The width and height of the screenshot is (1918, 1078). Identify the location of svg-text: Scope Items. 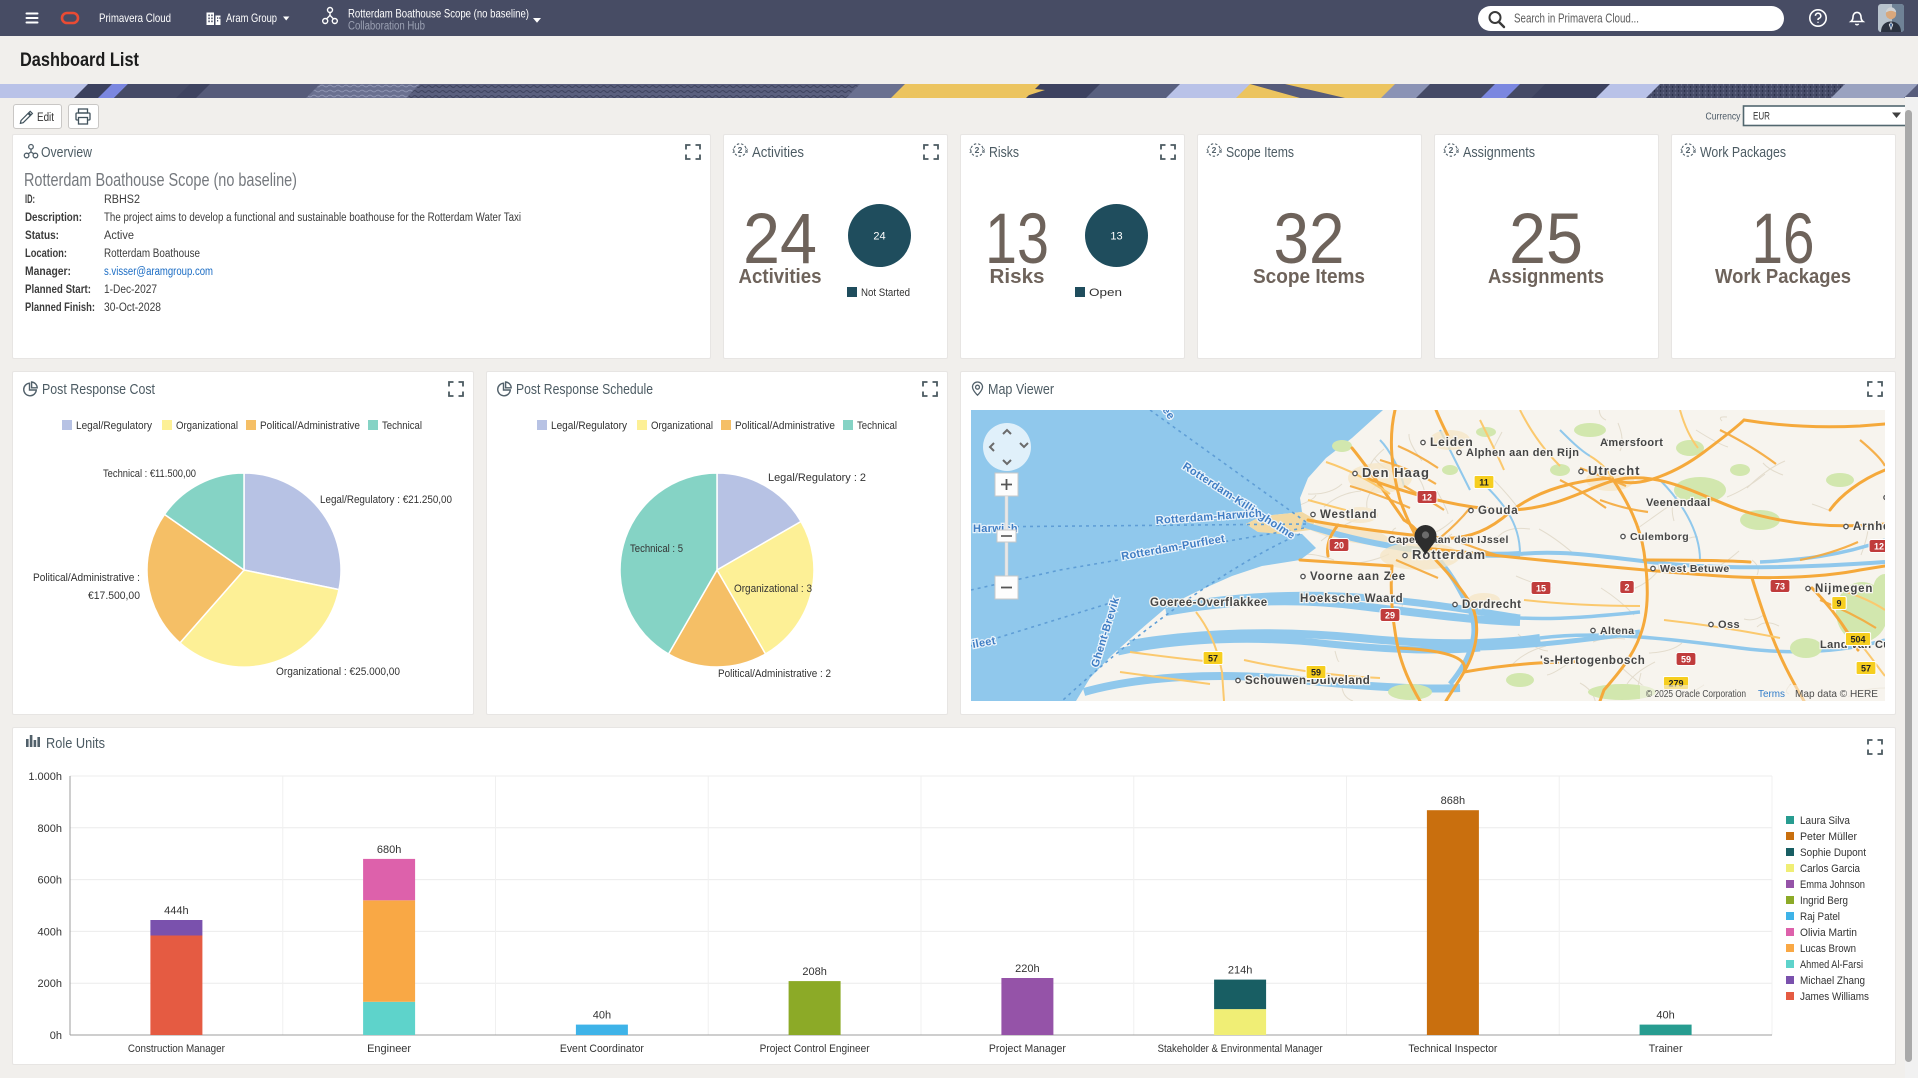
(1309, 277).